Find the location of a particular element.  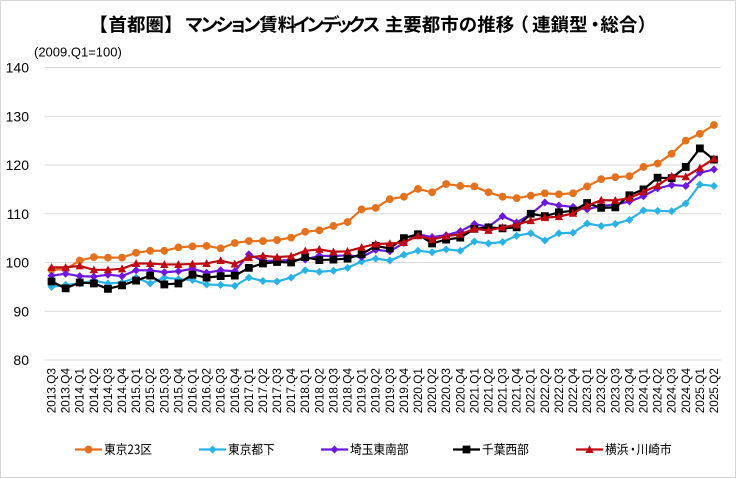

svg-text: 2019.Q1 is located at coordinates (362, 390).